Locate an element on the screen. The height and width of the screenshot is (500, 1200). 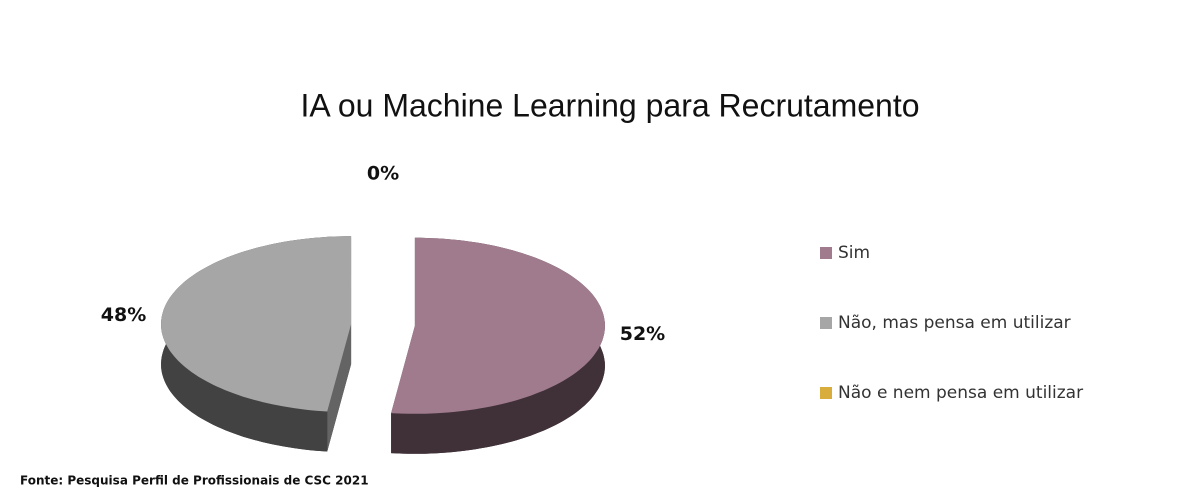
legend-label: Sim is located at coordinates (854, 253).